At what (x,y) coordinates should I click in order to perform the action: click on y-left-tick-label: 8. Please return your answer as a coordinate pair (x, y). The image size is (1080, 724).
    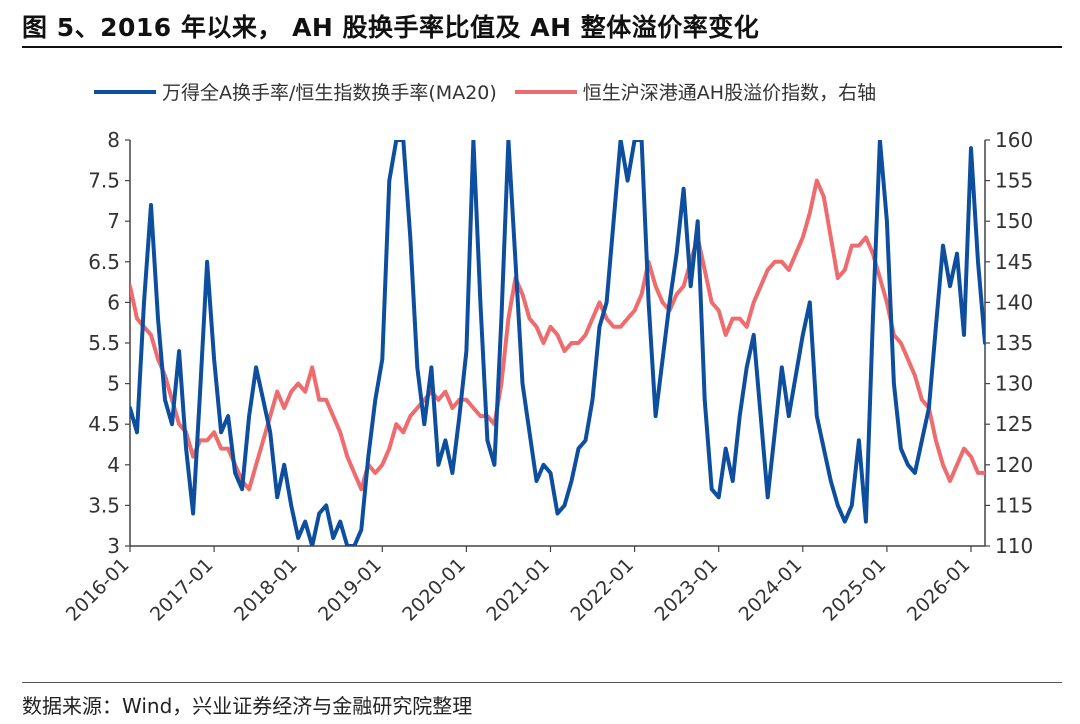
    Looking at the image, I should click on (113, 140).